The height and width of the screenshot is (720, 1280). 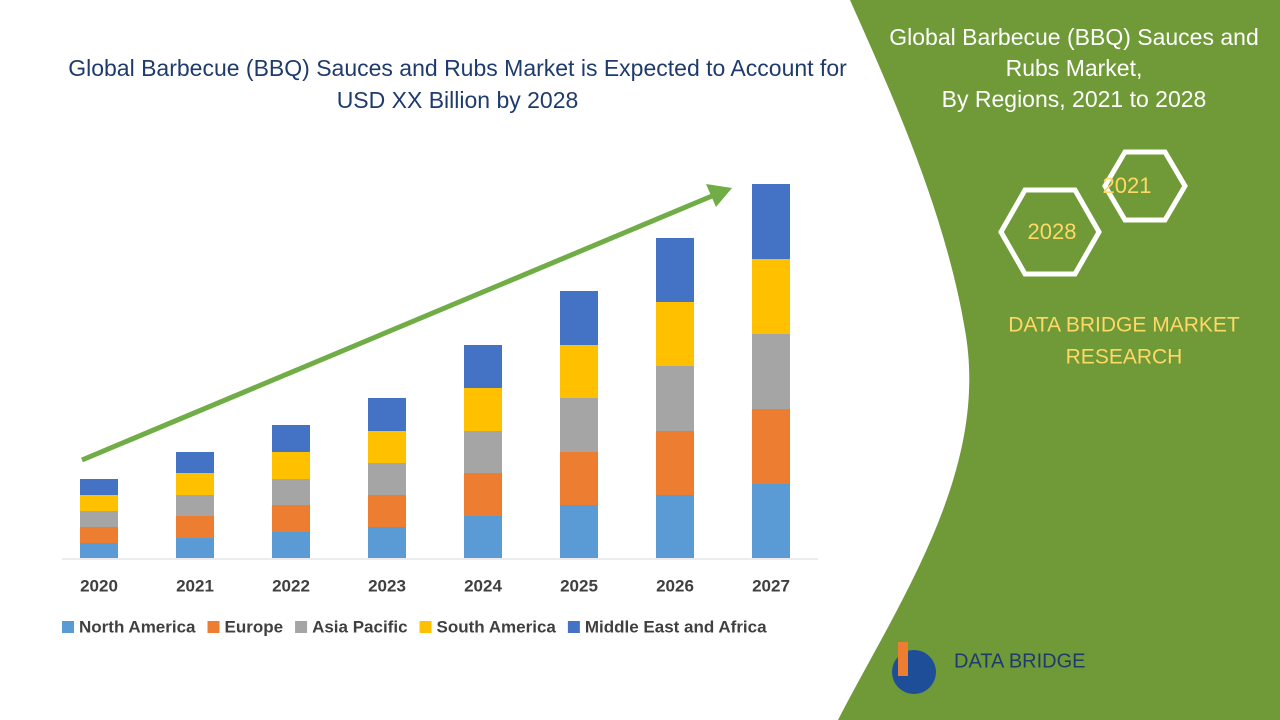 I want to click on x-tick-label: 2023, so click(x=387, y=585).